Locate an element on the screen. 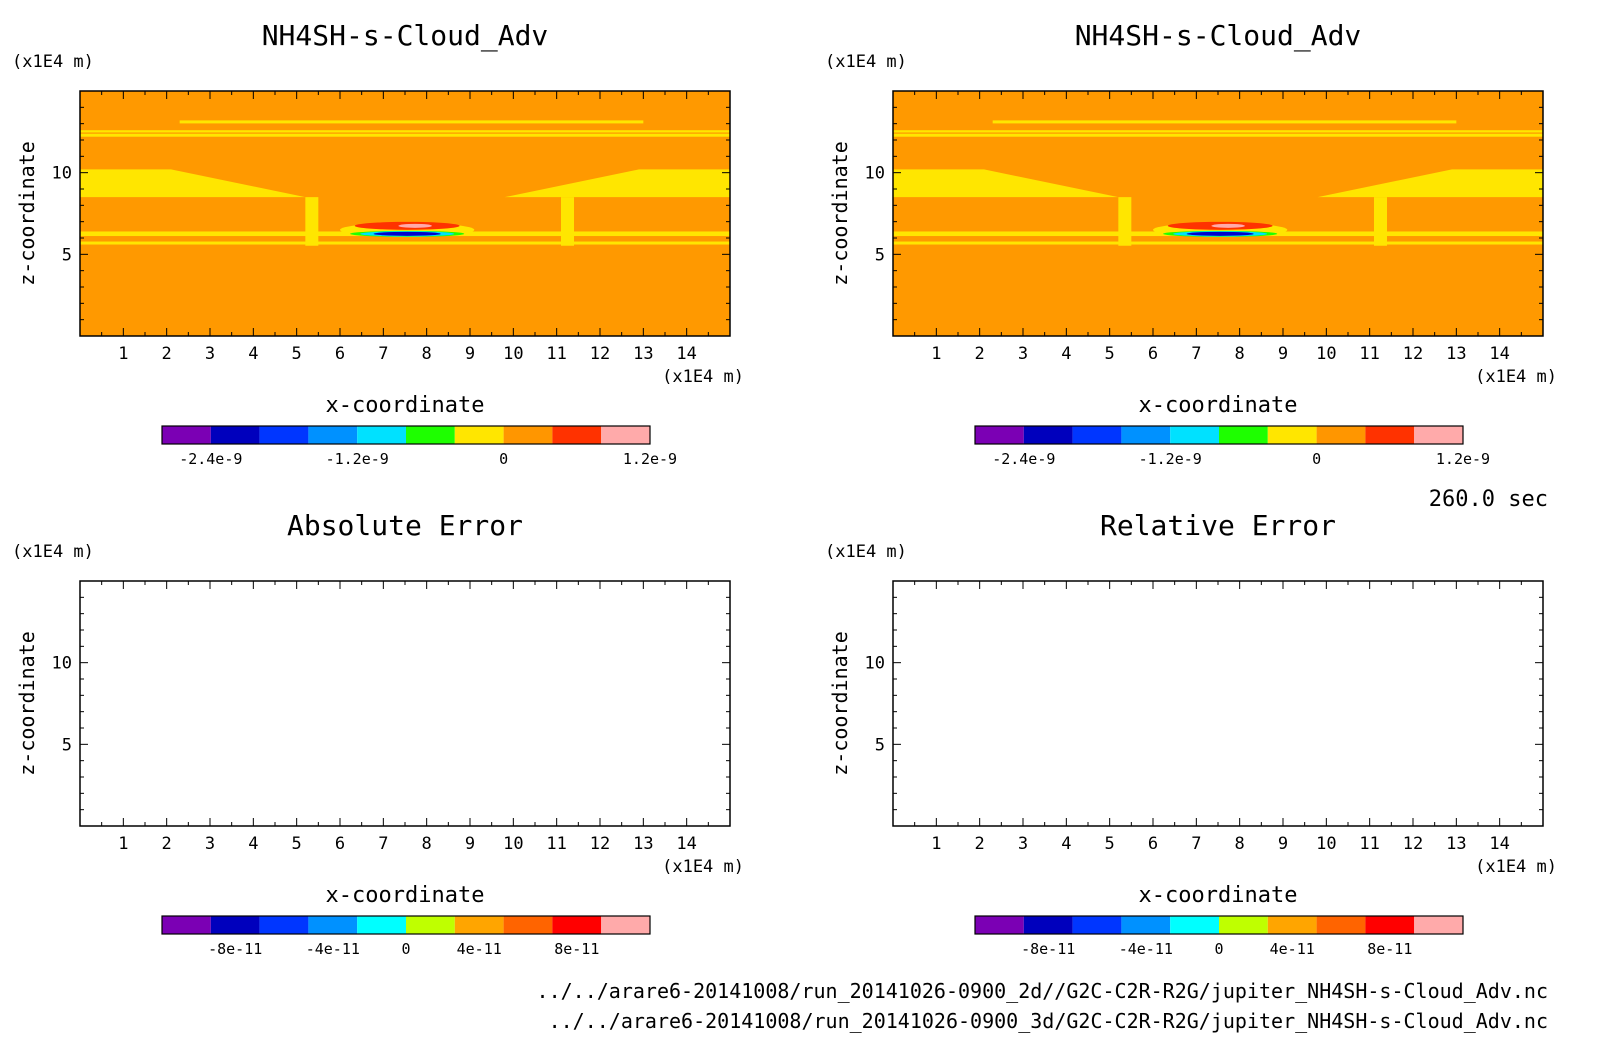 The image size is (1604, 1054). contour-field is located at coordinates (1218, 213).